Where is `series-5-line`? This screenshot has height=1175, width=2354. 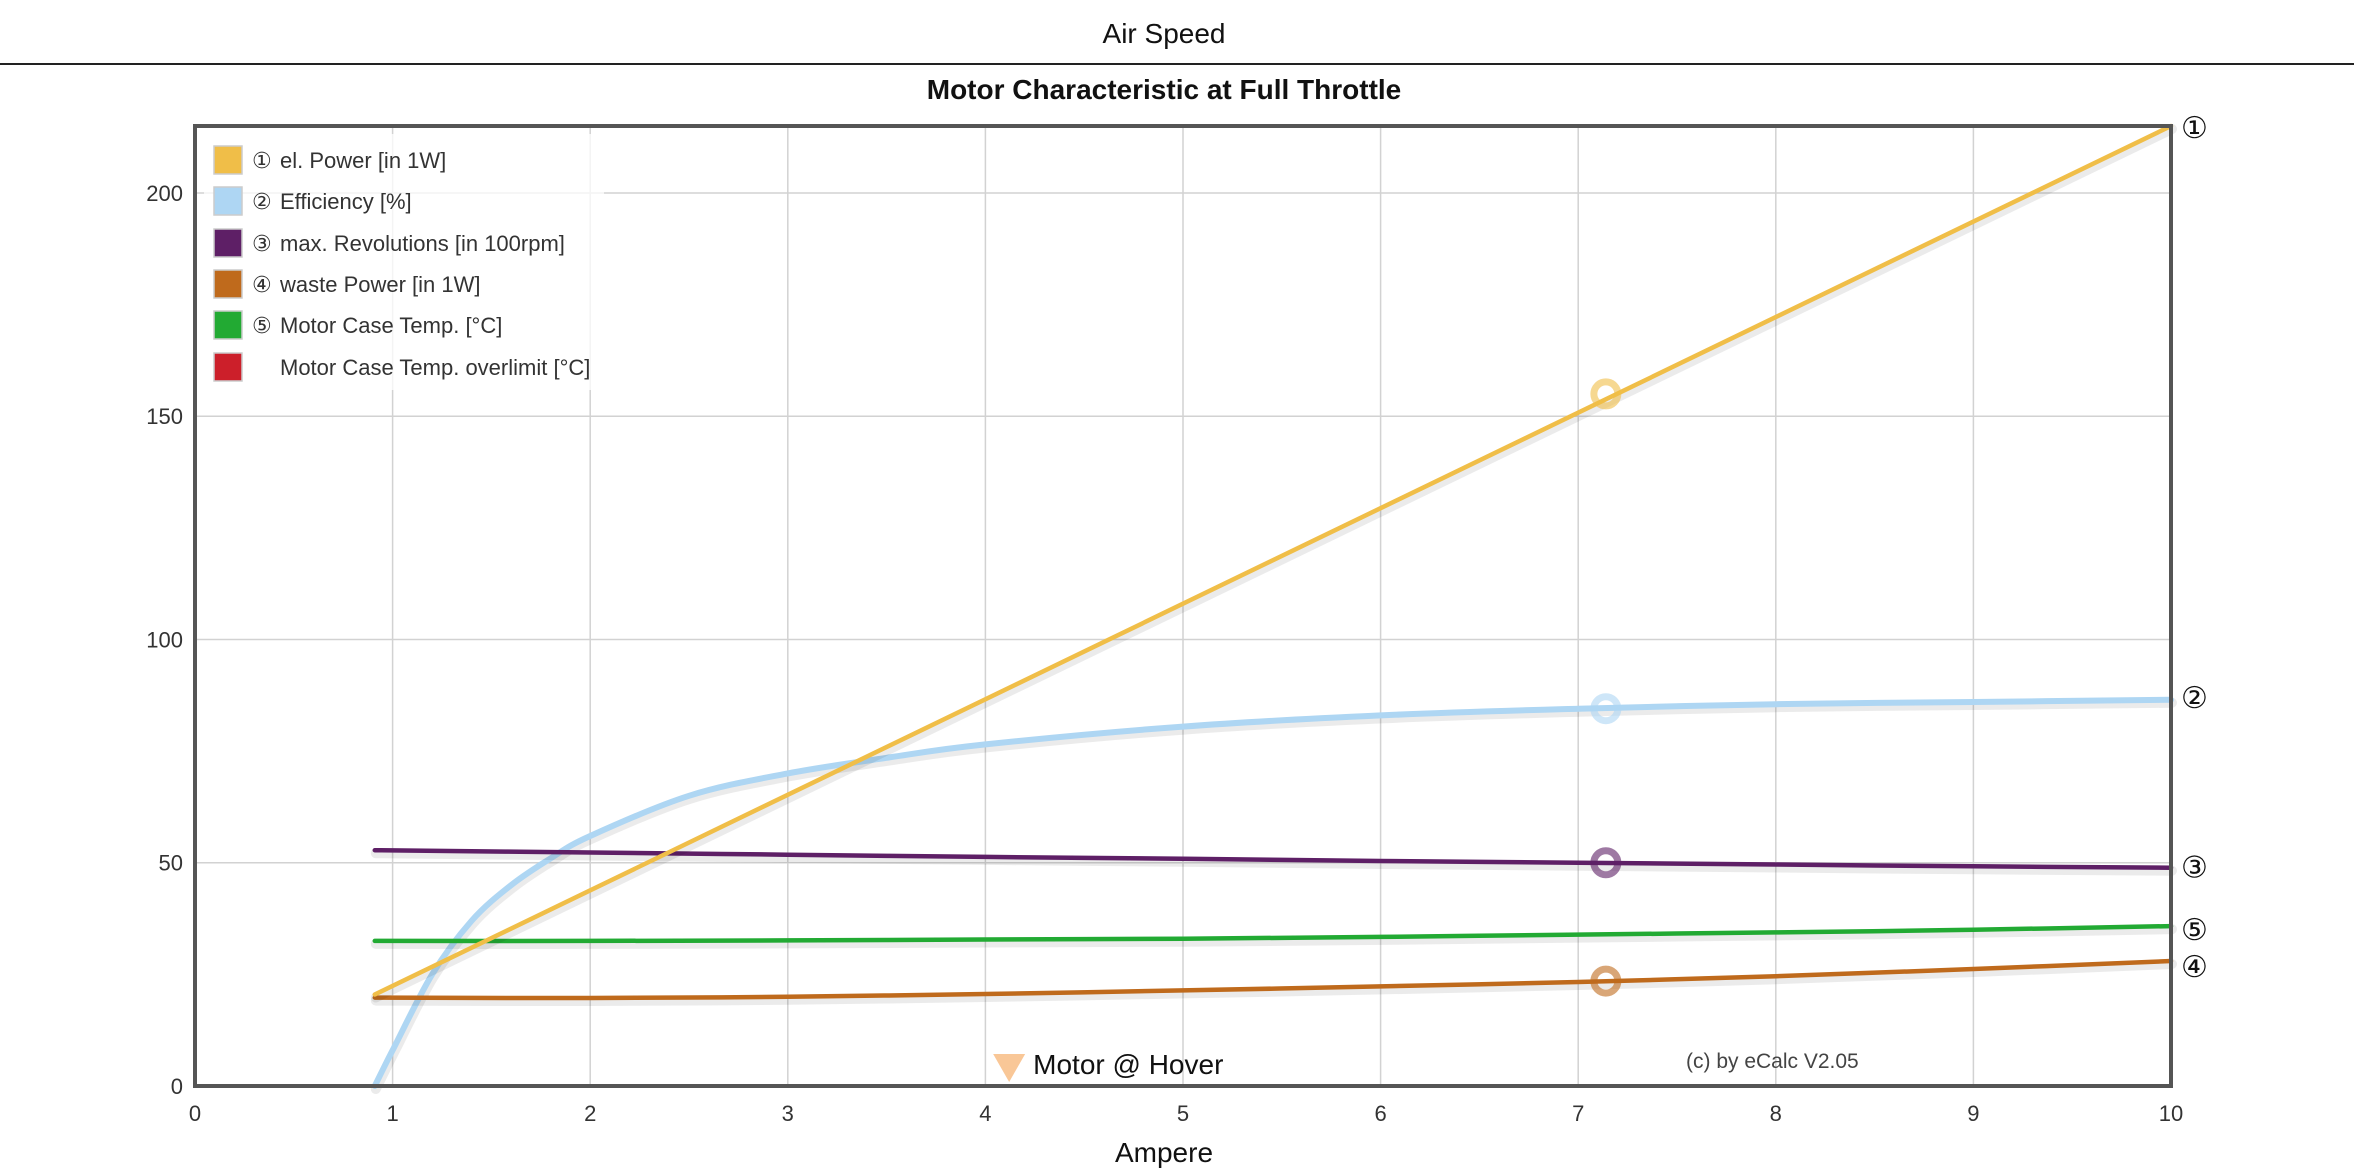
series-5-line is located at coordinates (1273, 936).